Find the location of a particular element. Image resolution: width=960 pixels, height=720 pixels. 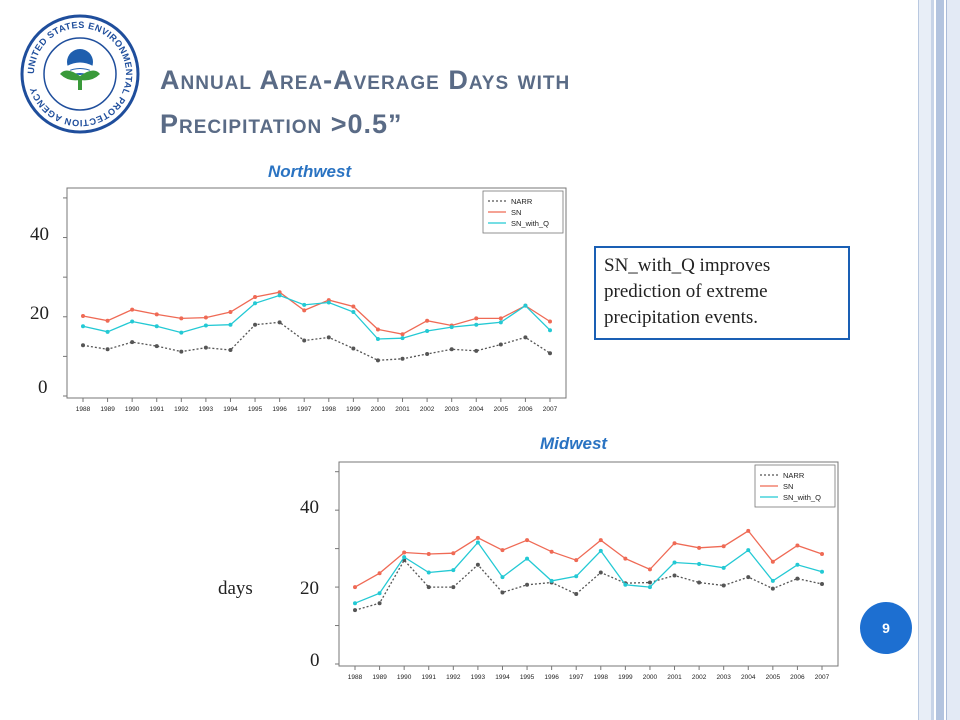

page-number-badge: 9 is located at coordinates (886, 628).